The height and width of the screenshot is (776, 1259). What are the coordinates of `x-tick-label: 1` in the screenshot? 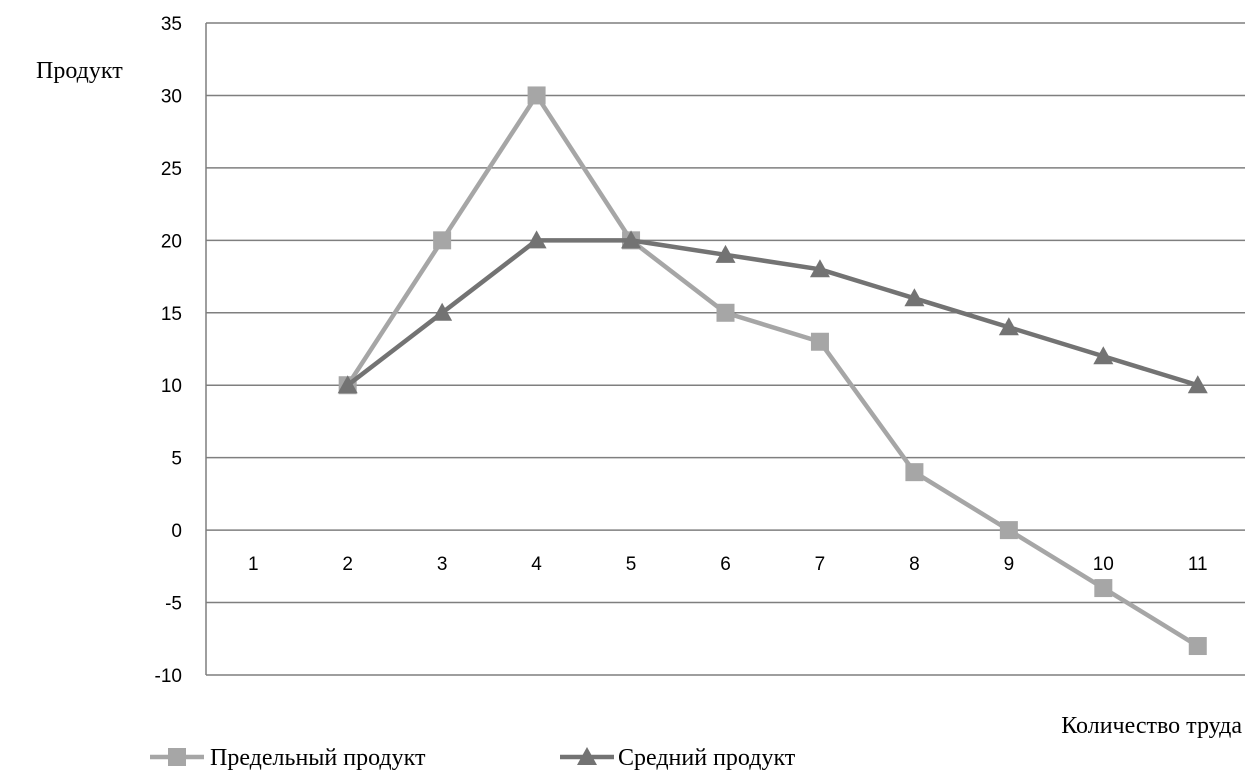 It's located at (253, 564).